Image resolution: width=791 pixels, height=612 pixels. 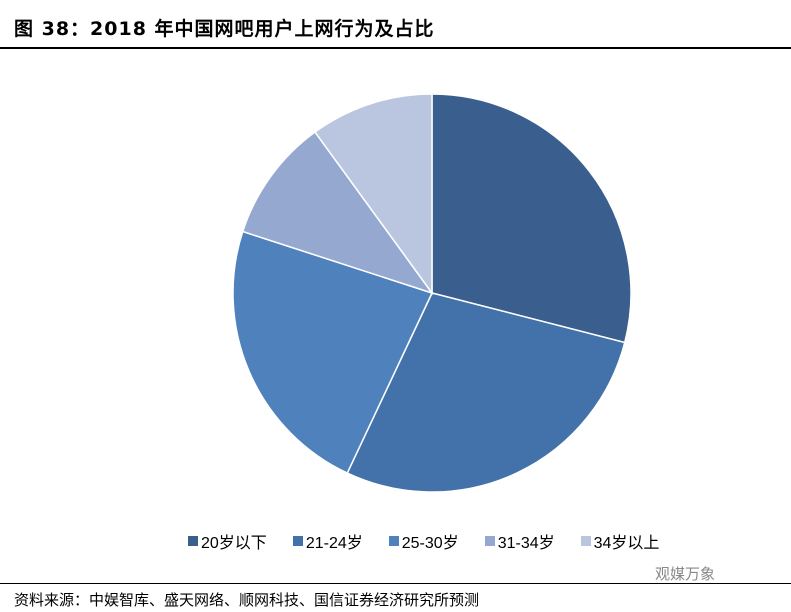 I want to click on legend-item: 31-34岁, so click(x=519, y=541).